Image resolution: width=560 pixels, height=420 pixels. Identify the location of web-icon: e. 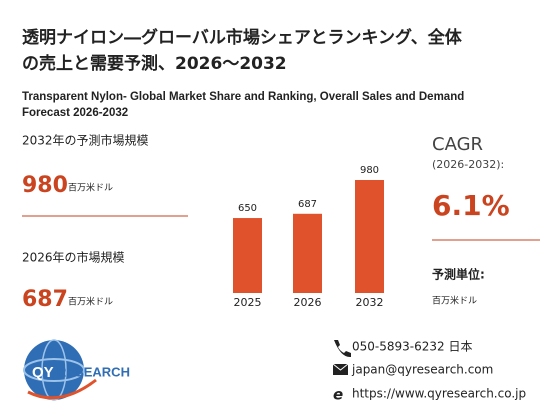
(338, 395).